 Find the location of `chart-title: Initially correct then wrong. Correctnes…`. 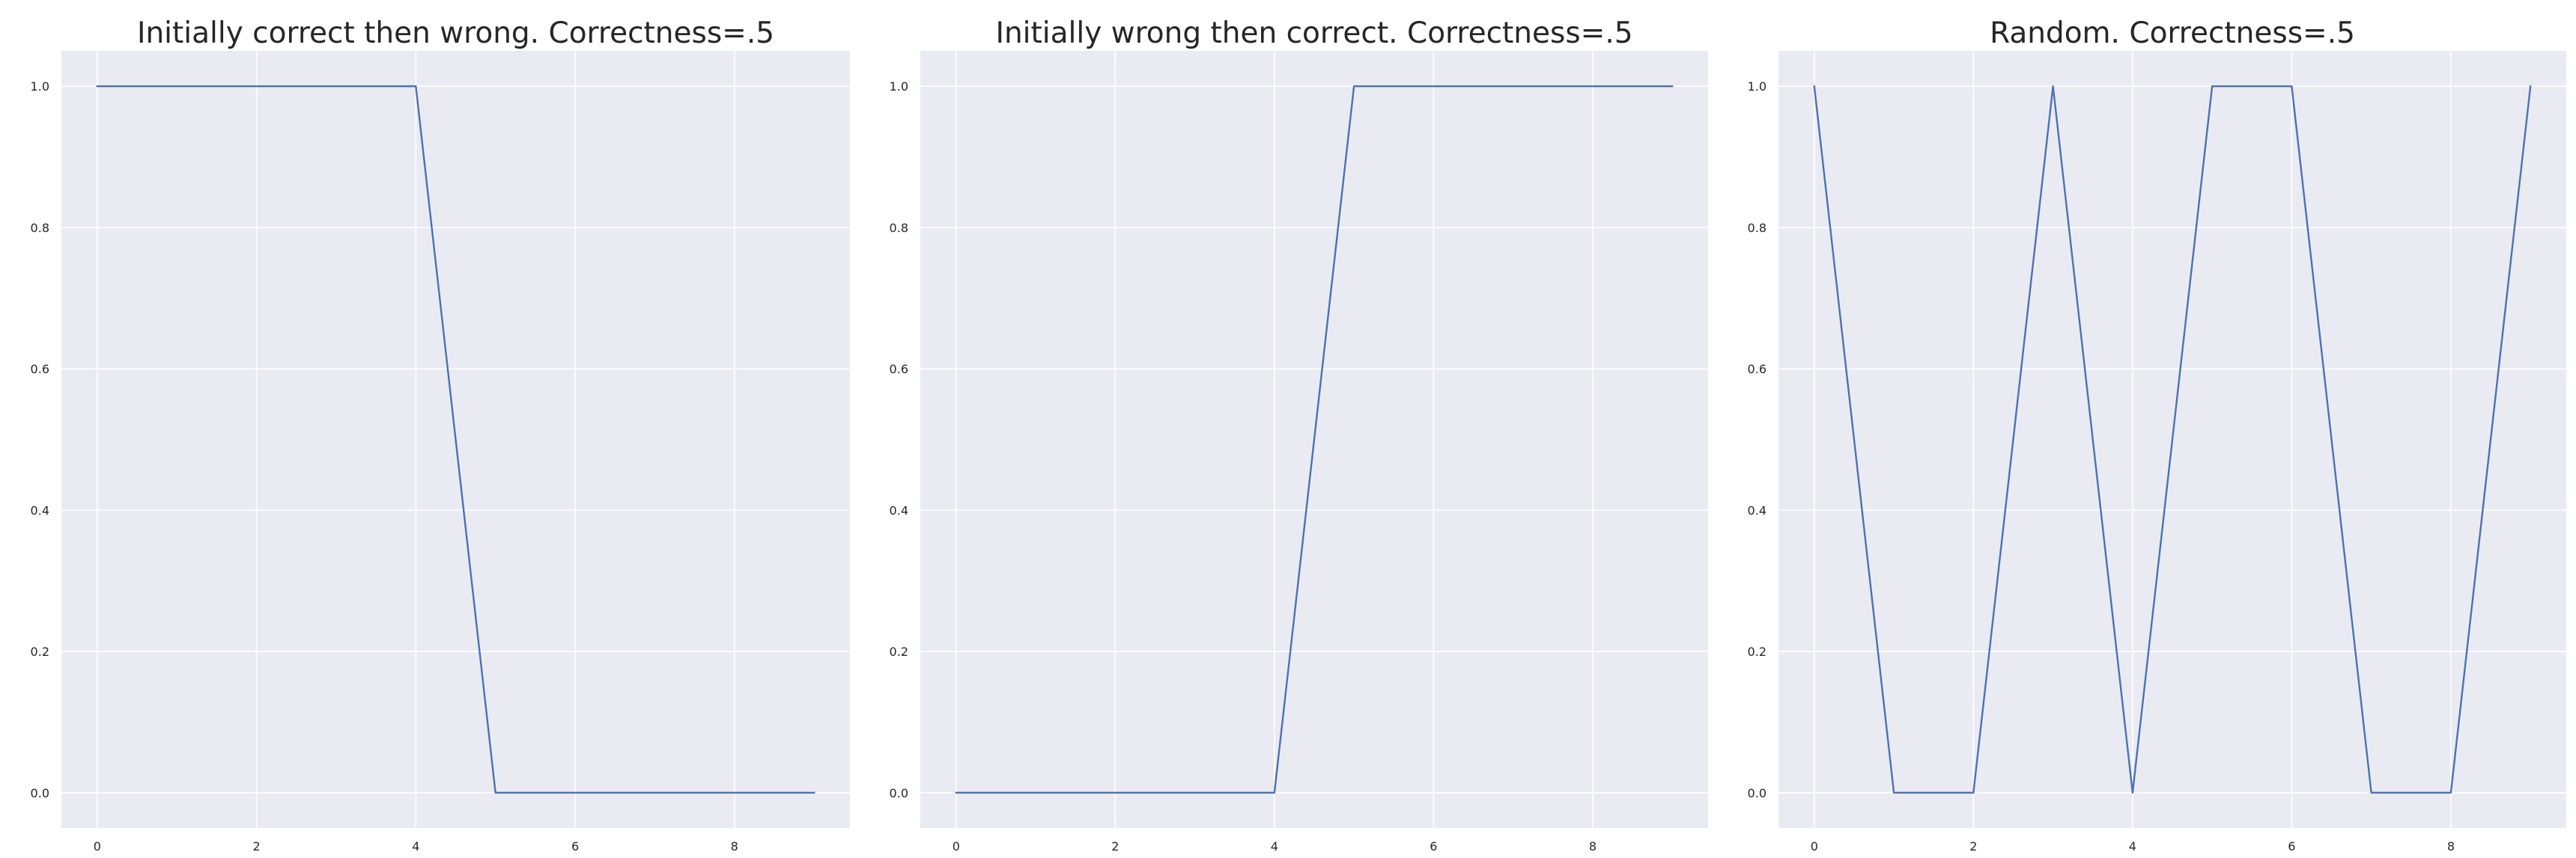

chart-title: Initially correct then wrong. Correctnes… is located at coordinates (455, 33).